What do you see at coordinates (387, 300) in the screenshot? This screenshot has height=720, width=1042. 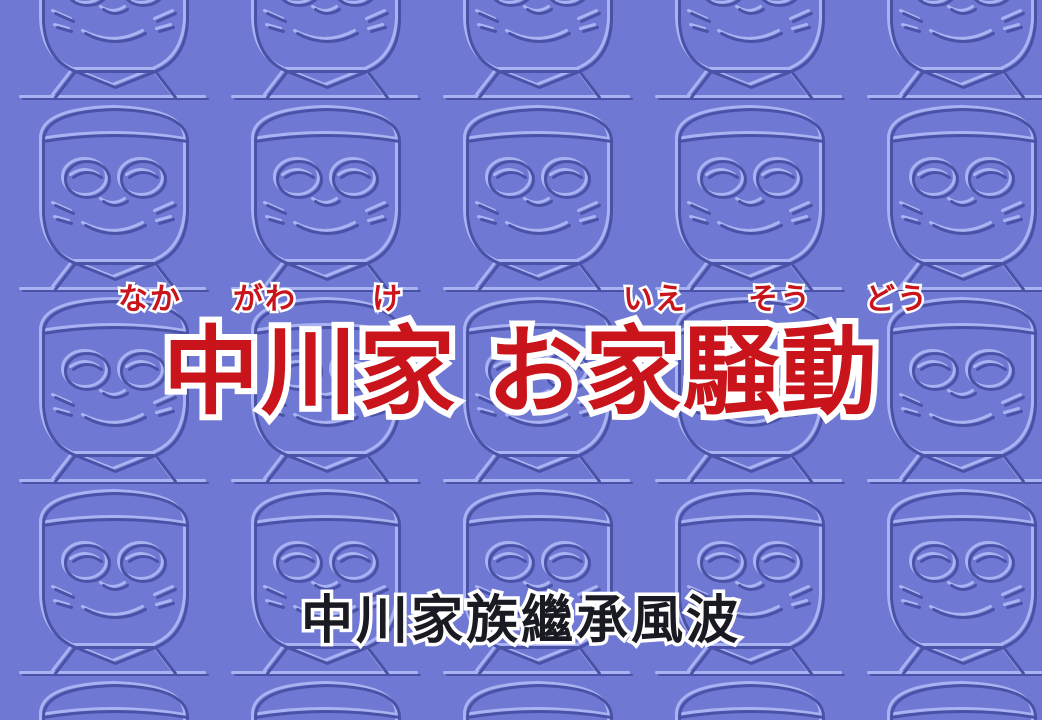 I see `ruby-ke: け` at bounding box center [387, 300].